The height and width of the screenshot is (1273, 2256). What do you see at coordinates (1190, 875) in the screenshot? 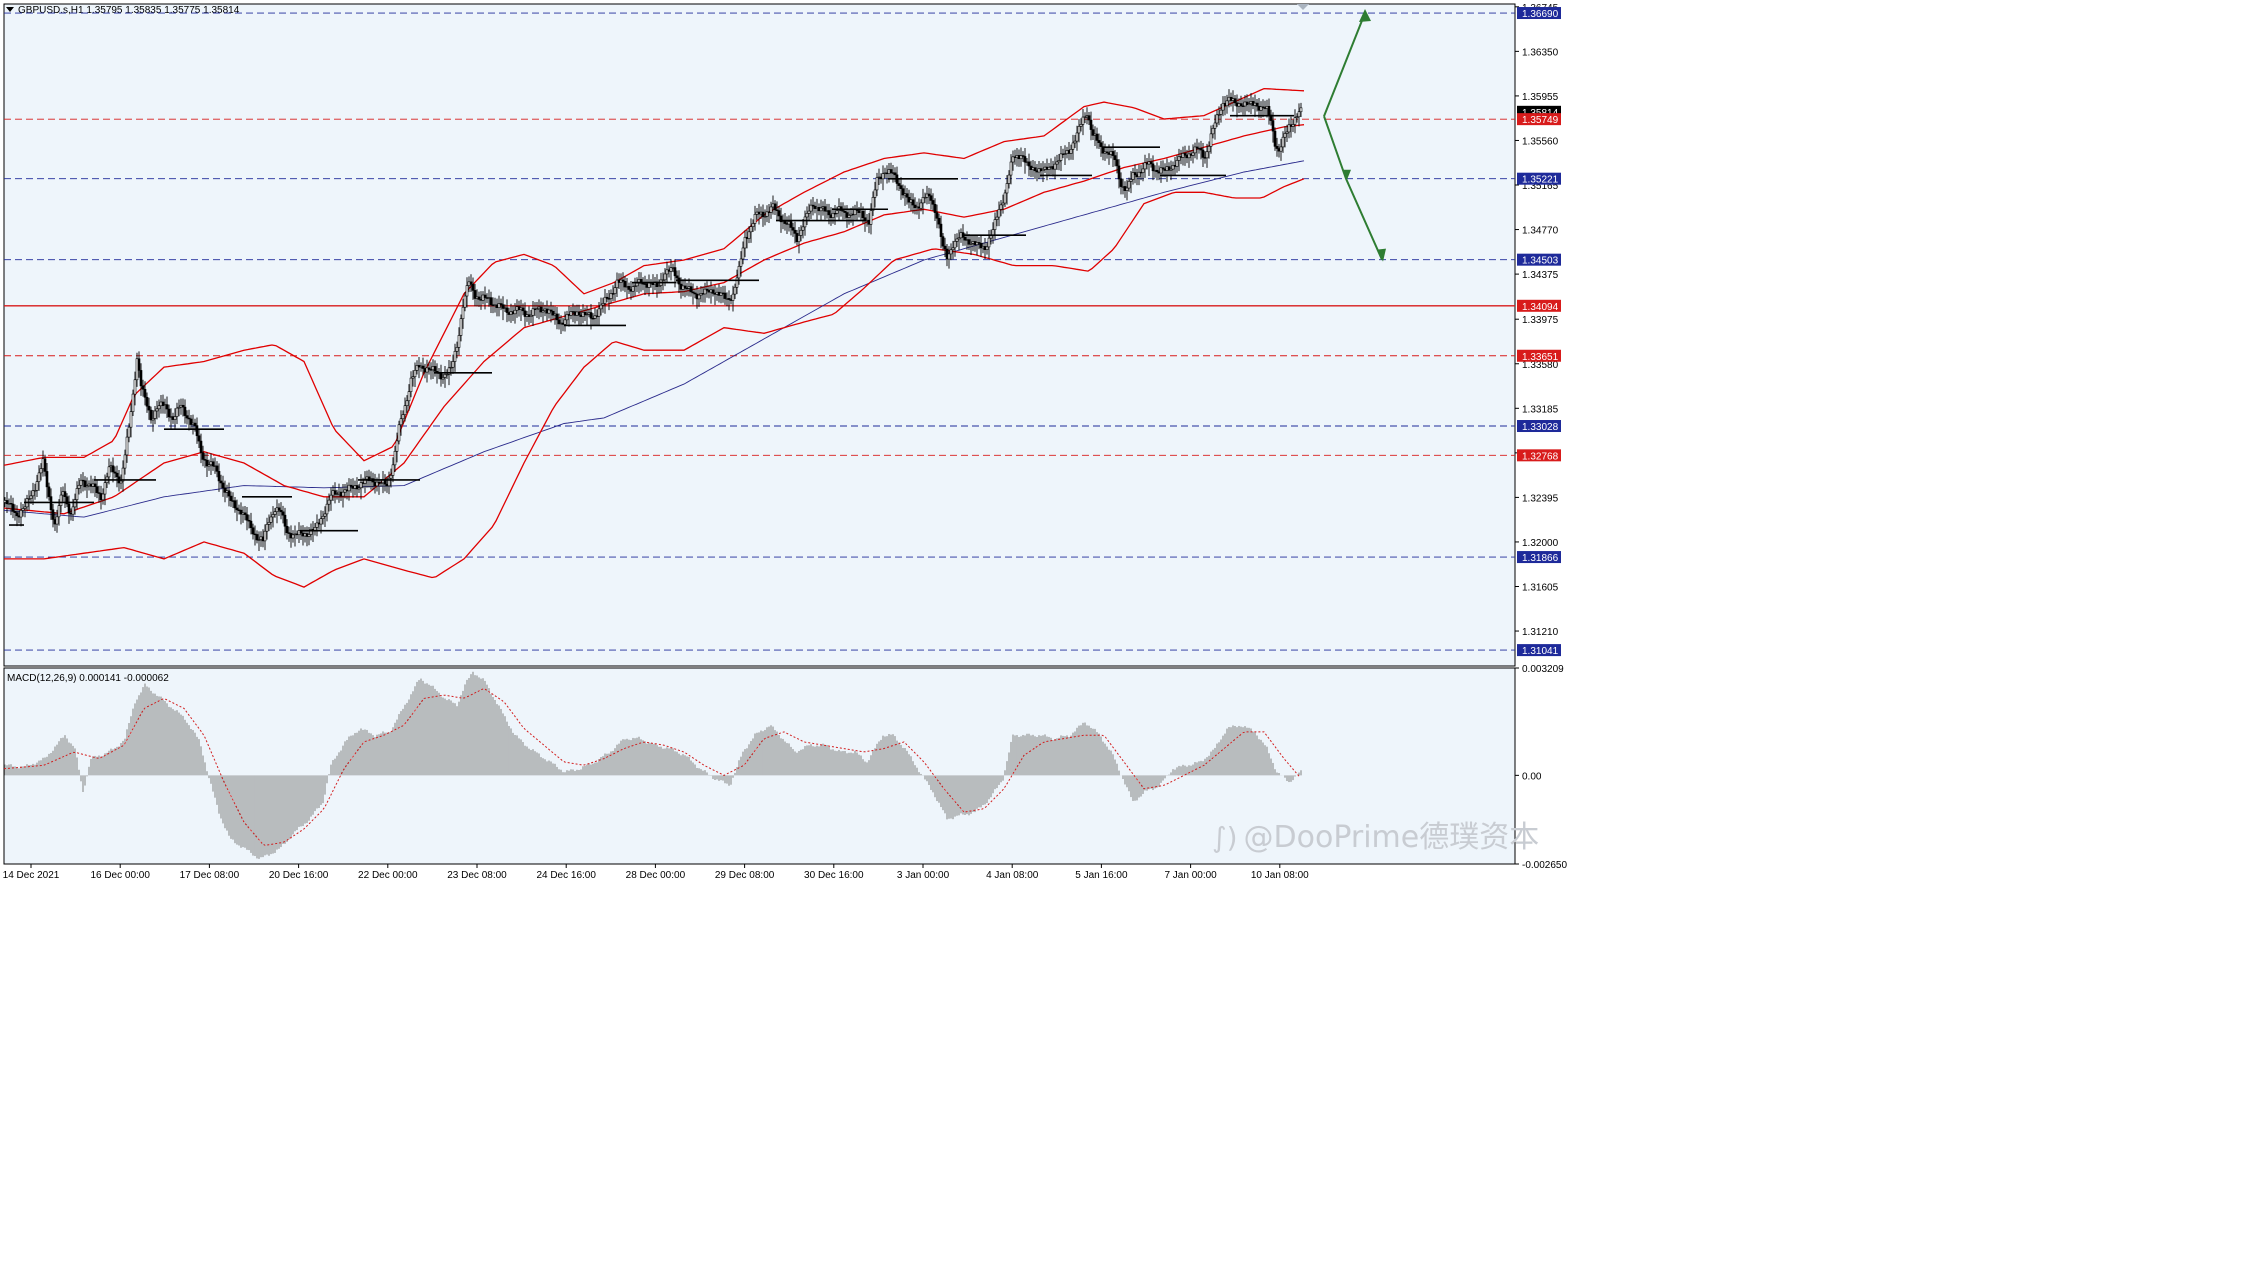
I see `time-tick-label: 7 Jan 00:00` at bounding box center [1190, 875].